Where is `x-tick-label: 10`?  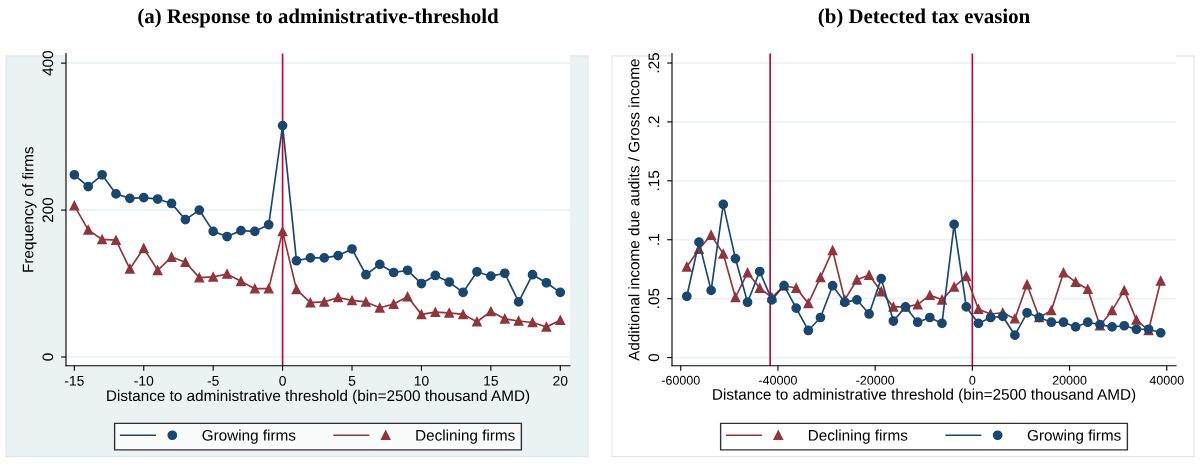
x-tick-label: 10 is located at coordinates (421, 380).